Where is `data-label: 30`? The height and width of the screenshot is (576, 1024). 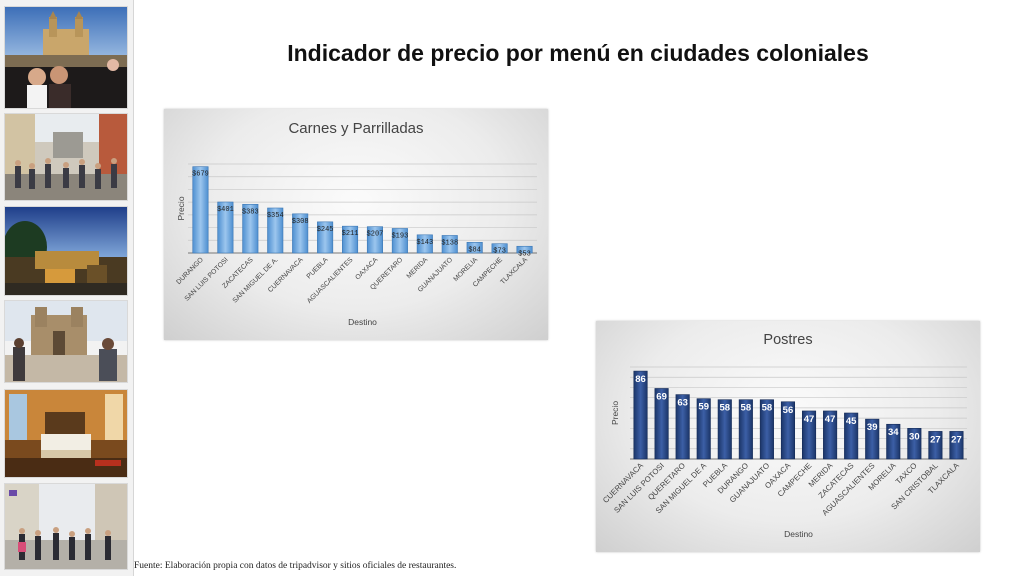 data-label: 30 is located at coordinates (914, 436).